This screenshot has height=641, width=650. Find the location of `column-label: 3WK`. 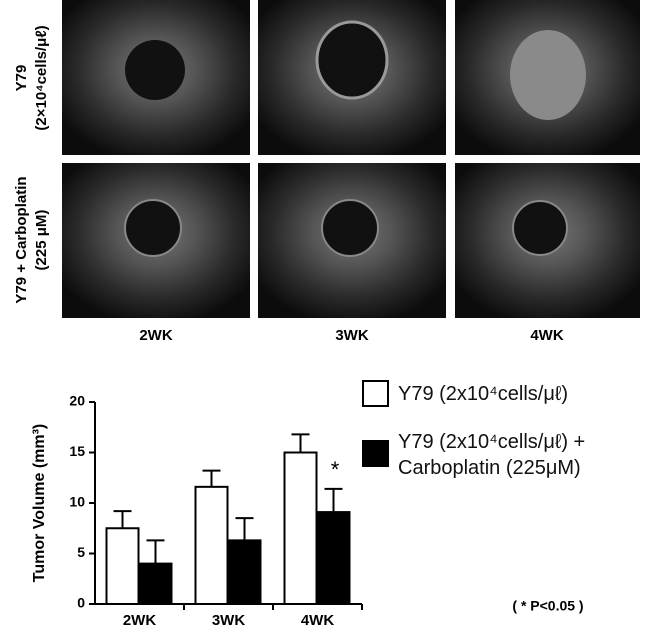

column-label: 3WK is located at coordinates (352, 335).